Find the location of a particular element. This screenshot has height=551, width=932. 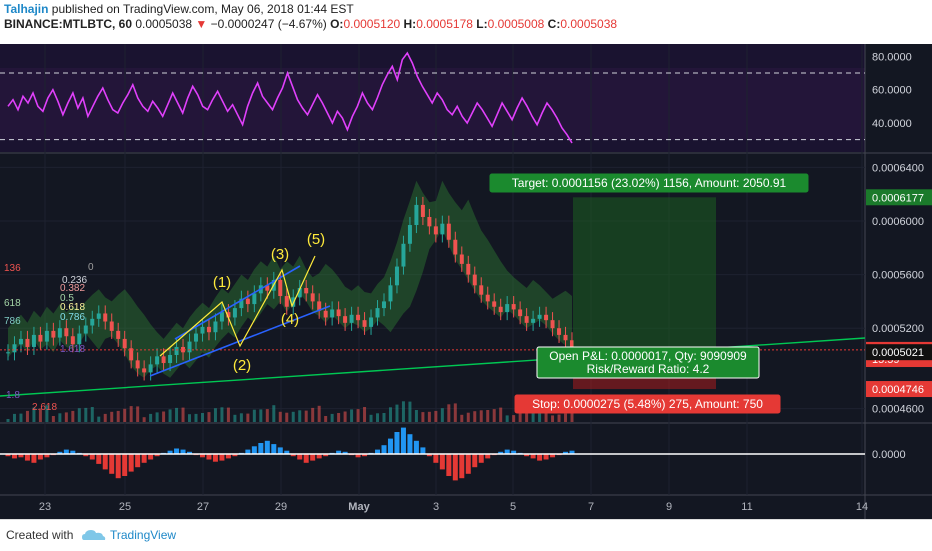

wave-label: (3) is located at coordinates (280, 254).